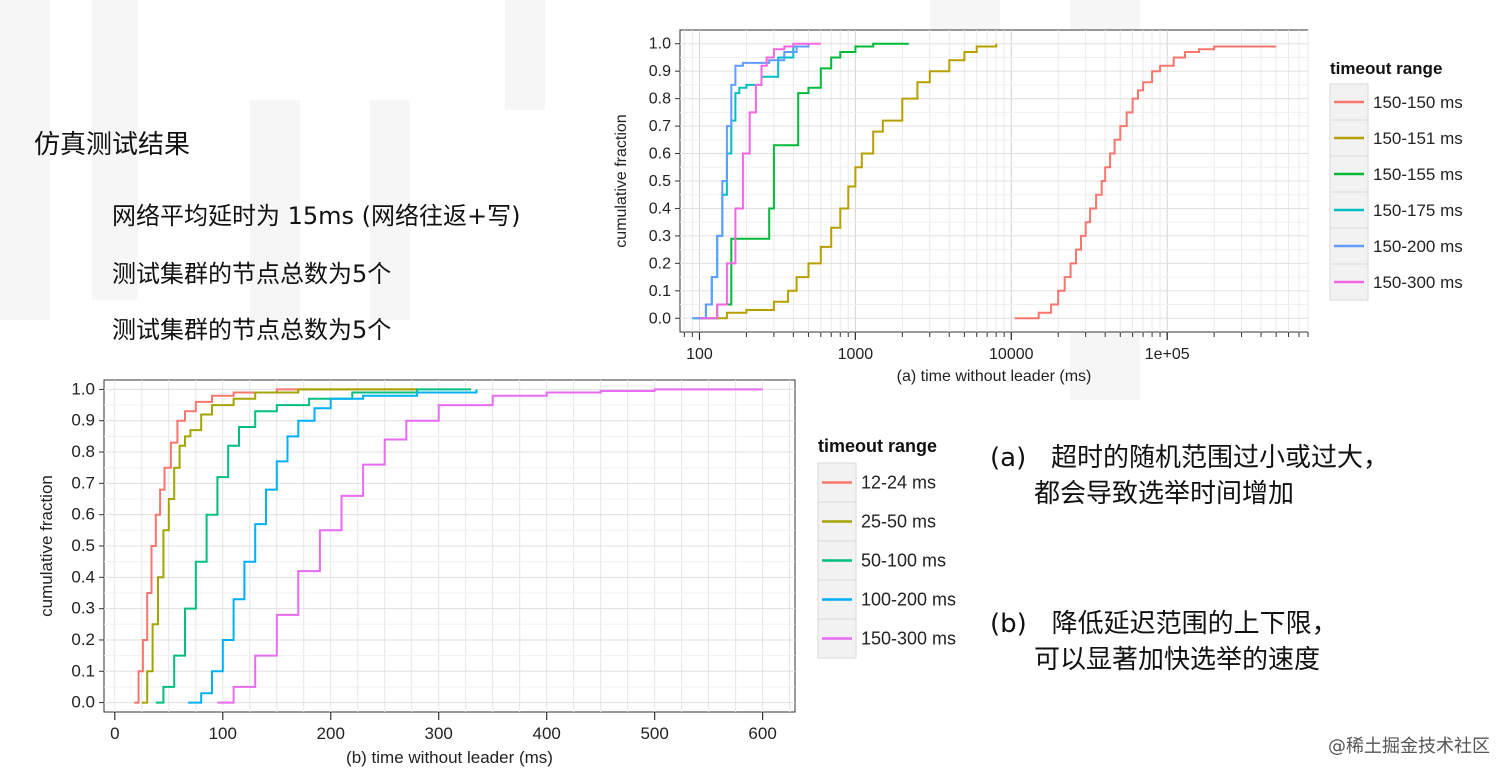  I want to click on x-axis-label: (a) time without leader (ms), so click(994, 376).